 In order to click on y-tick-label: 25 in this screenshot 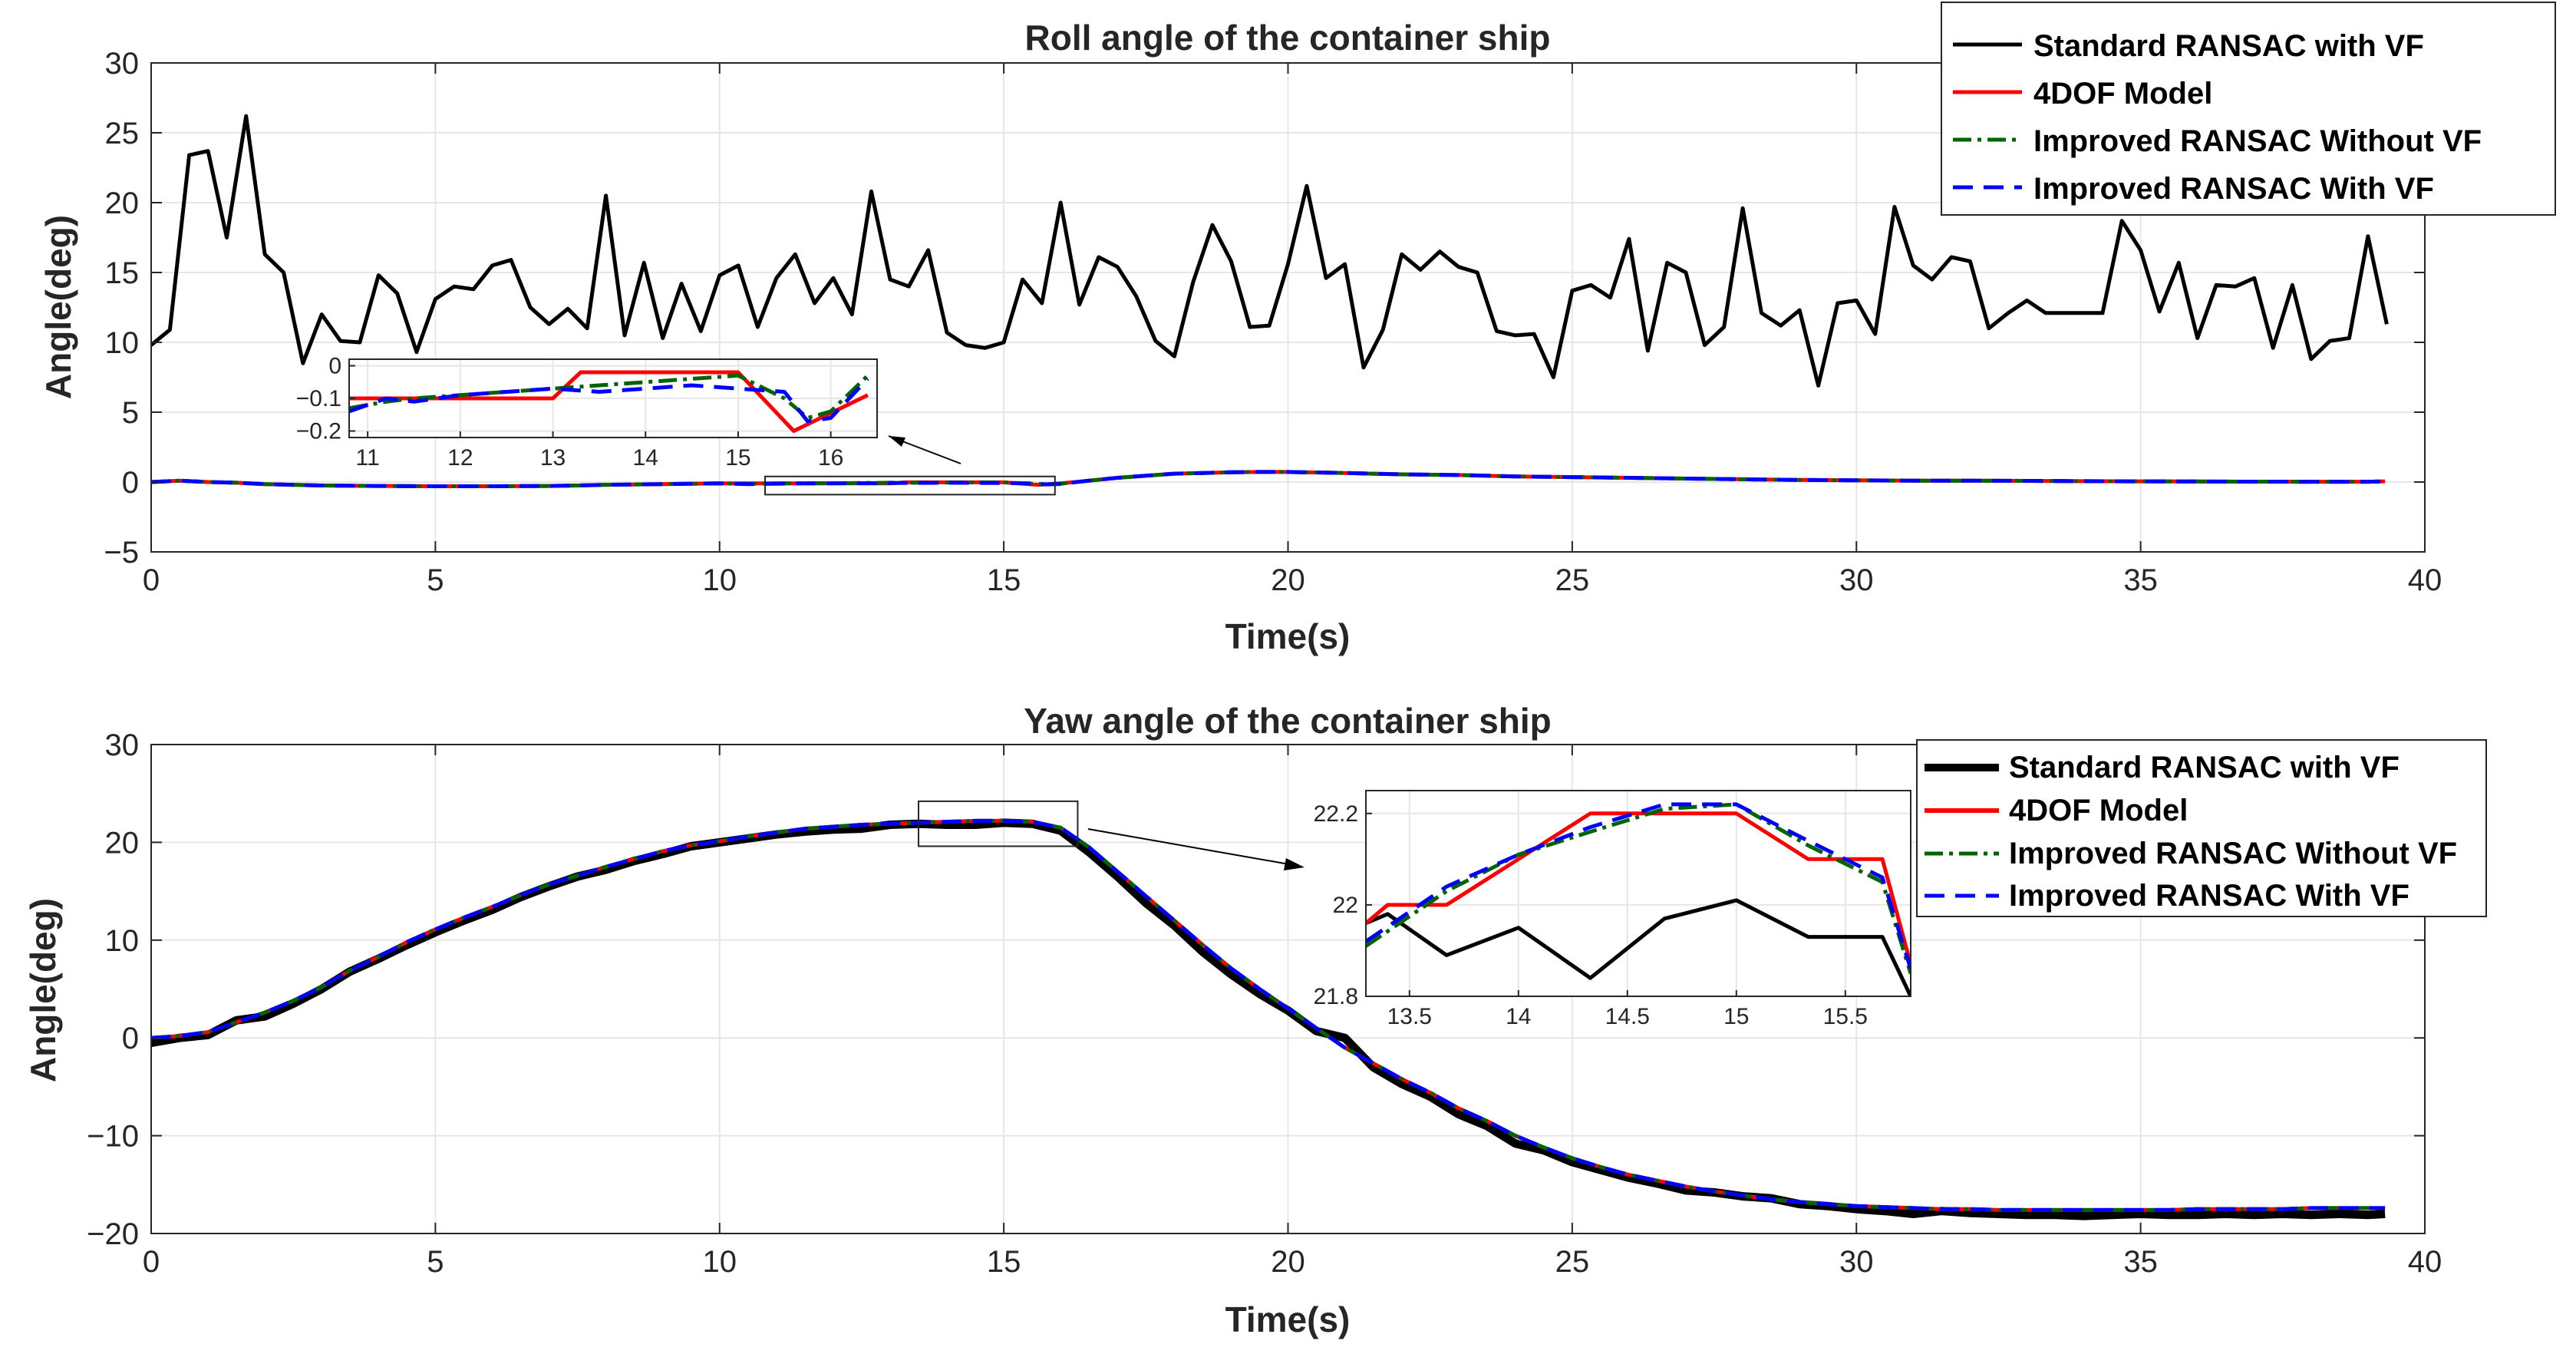, I will do `click(122, 134)`.